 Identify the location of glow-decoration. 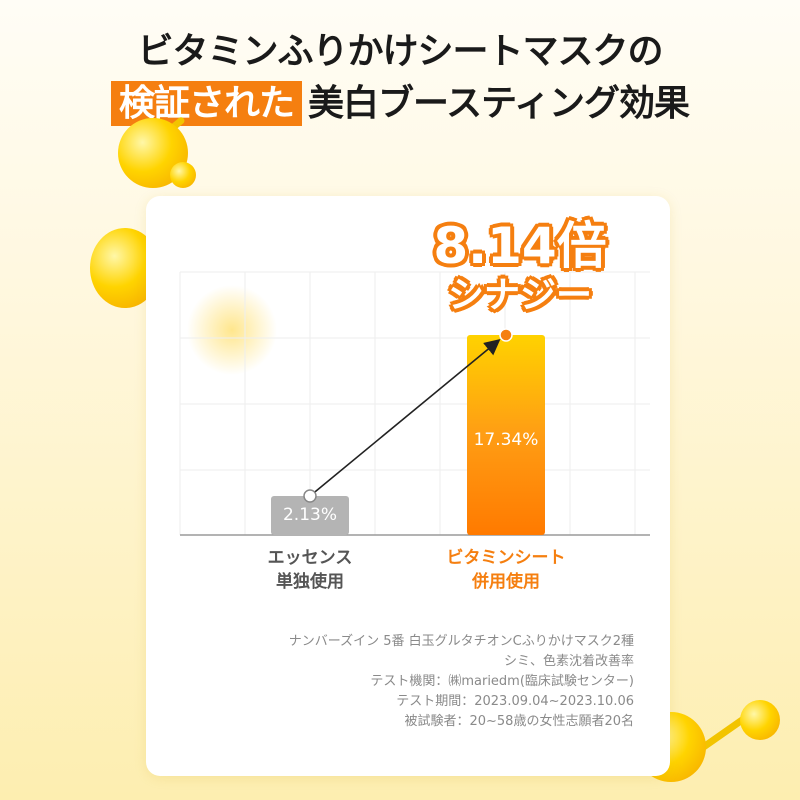
(232, 330).